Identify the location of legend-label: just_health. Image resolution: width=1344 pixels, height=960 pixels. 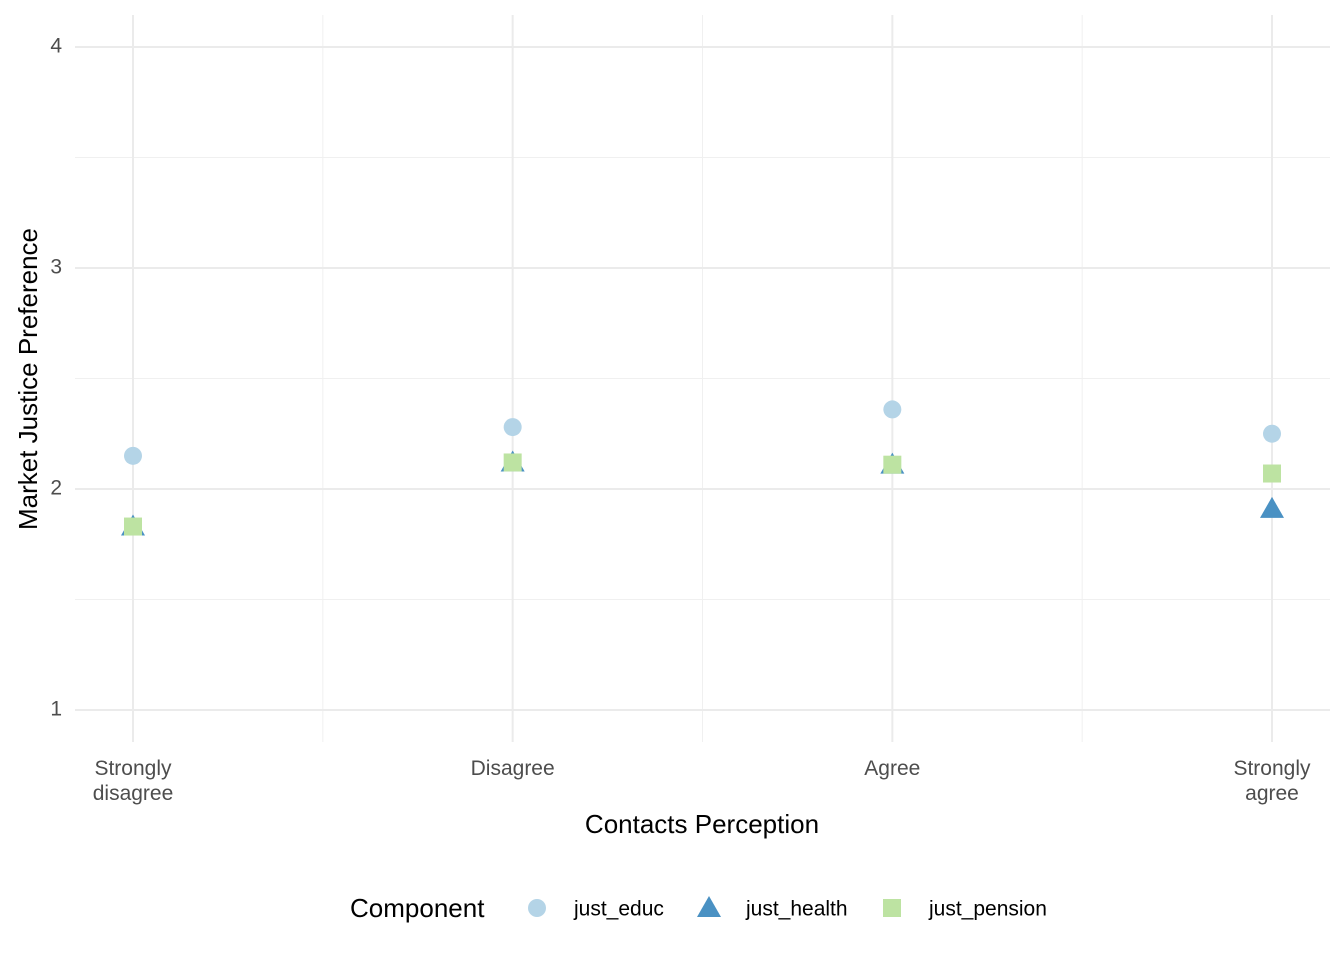
(796, 909).